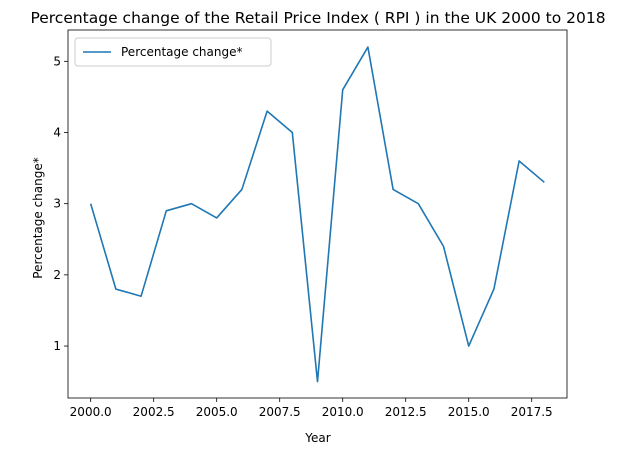 This screenshot has width=636, height=455. Describe the element at coordinates (154, 412) in the screenshot. I see `x-tick-label: 2002.5` at that location.